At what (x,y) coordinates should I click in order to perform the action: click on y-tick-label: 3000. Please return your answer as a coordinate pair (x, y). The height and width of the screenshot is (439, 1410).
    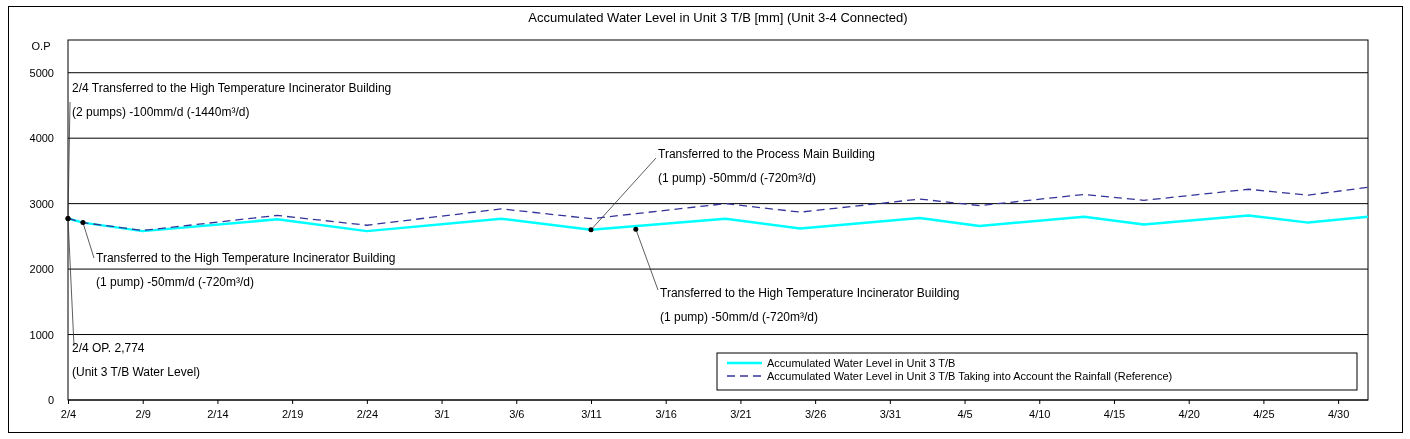
    Looking at the image, I should click on (41, 203).